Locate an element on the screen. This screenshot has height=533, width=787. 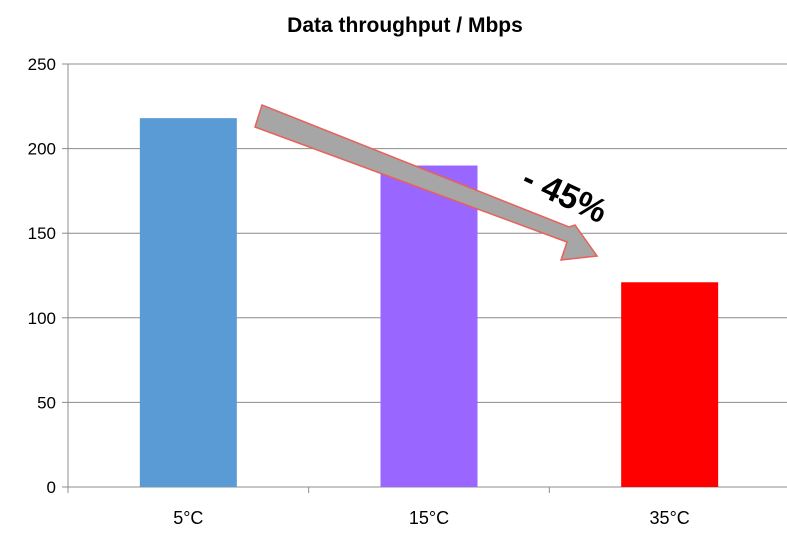
y-tick-label: 0 is located at coordinates (51, 487).